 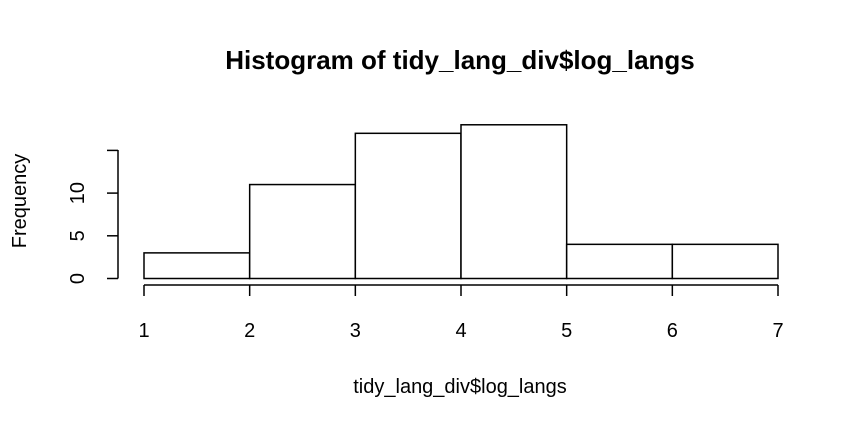 I want to click on x-tick-label: 4, so click(x=460, y=331).